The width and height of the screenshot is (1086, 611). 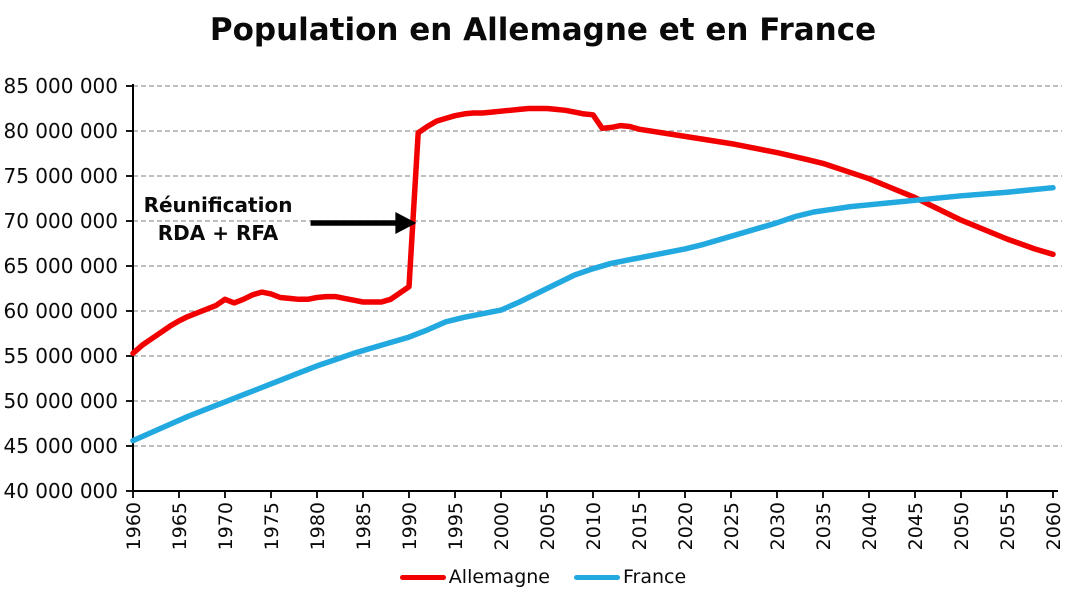 I want to click on x-axis-tick-label: 1985, so click(x=364, y=526).